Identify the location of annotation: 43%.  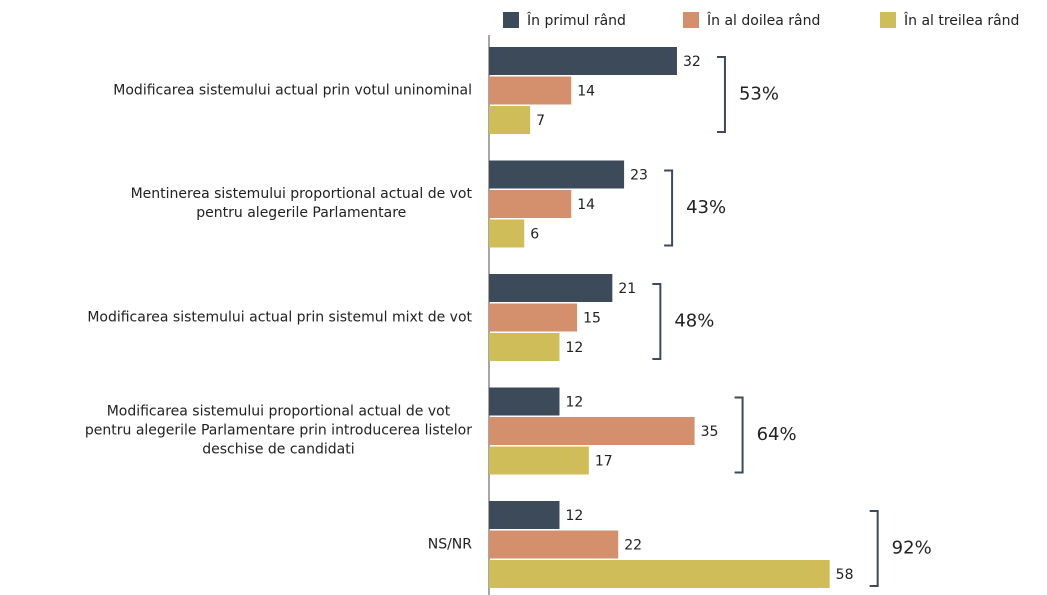
(706, 207).